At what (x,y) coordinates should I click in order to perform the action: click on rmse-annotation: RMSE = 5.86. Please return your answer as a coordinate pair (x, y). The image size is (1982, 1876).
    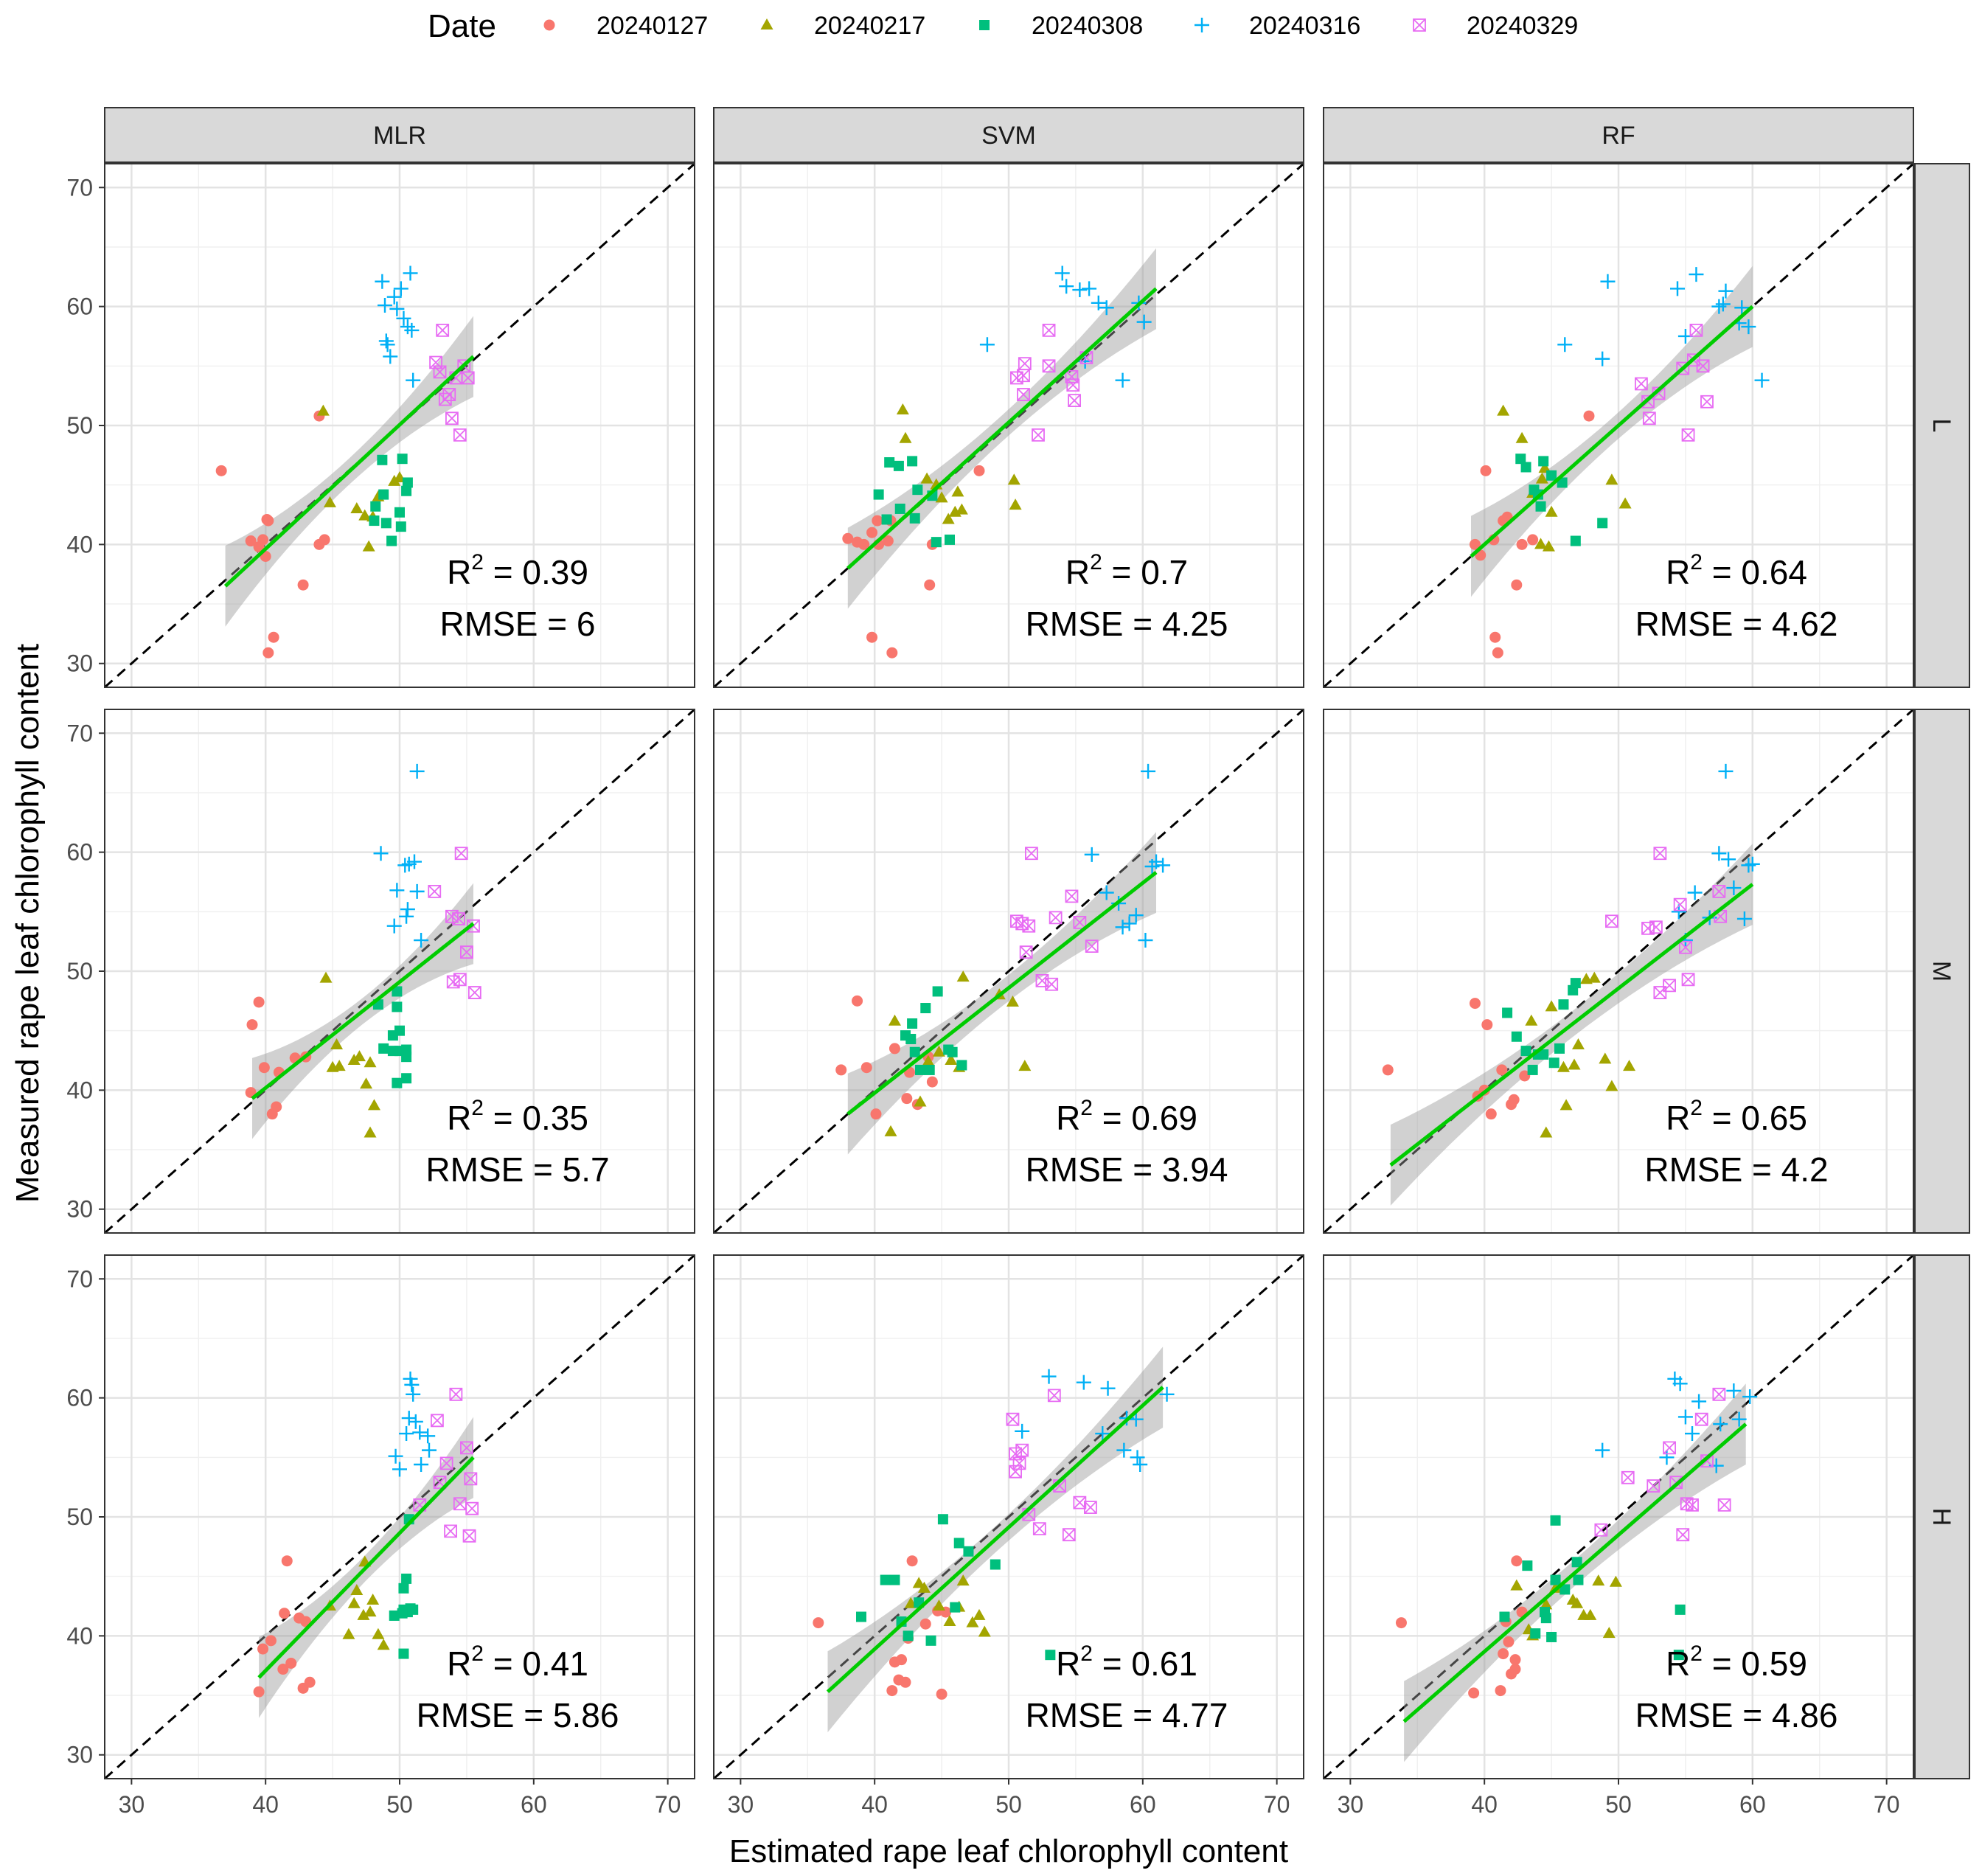
    Looking at the image, I should click on (518, 1715).